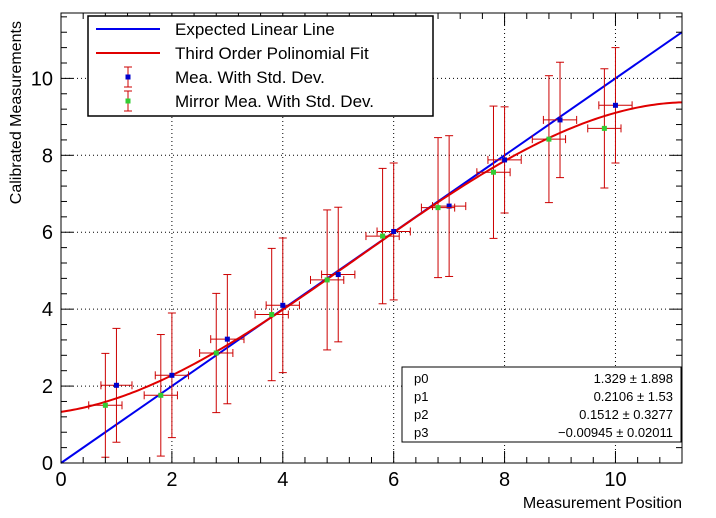 This screenshot has width=716, height=518. What do you see at coordinates (16, 112) in the screenshot?
I see `y-axis-label: Calibrated Measurements` at bounding box center [16, 112].